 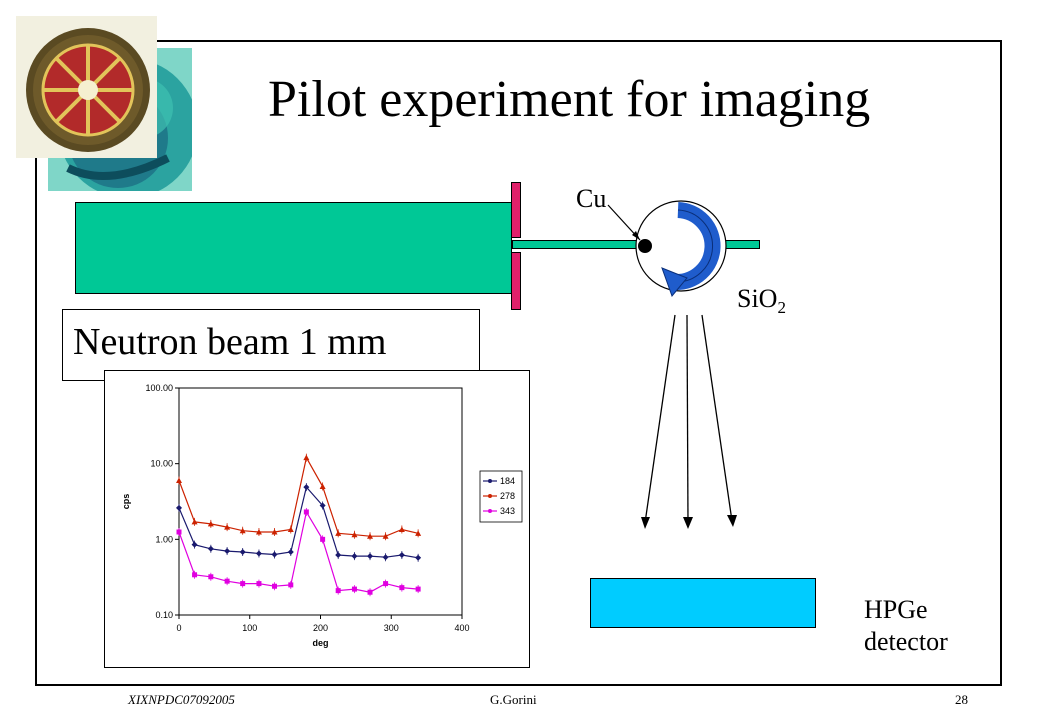 I want to click on detector-label-line1: HPGe, so click(x=896, y=609).